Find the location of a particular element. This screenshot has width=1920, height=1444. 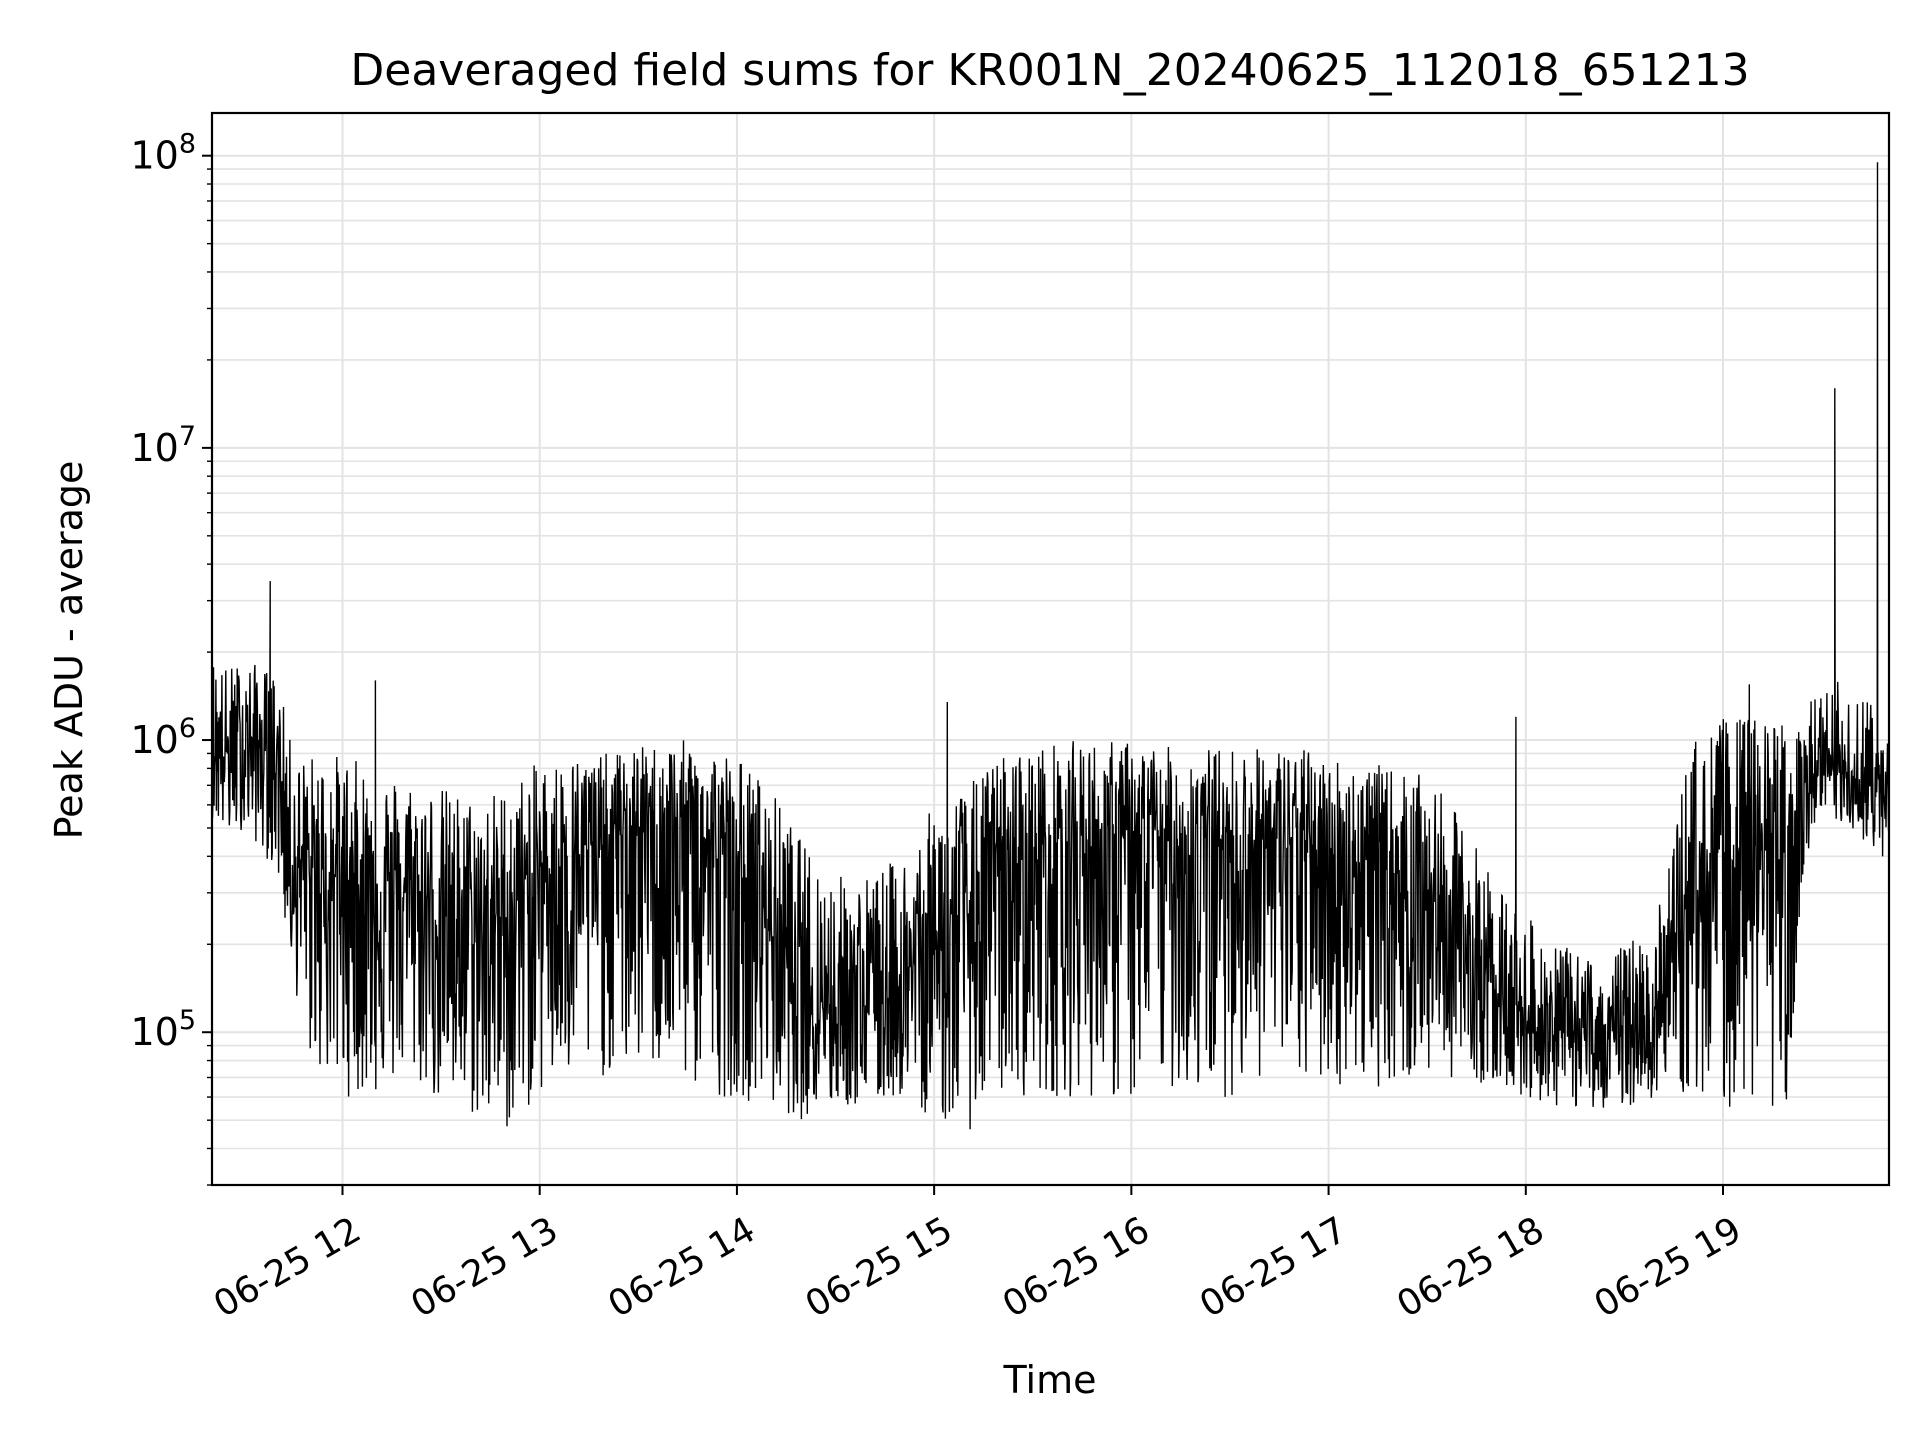

y-tick-label: 105 is located at coordinates (163, 1029).